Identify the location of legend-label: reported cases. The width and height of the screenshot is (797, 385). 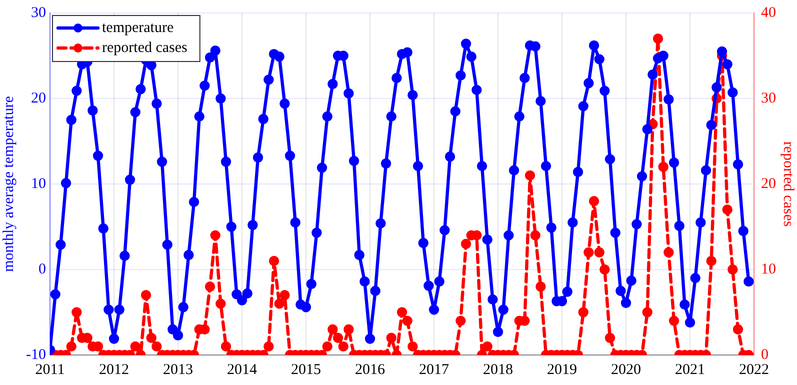
(145, 48).